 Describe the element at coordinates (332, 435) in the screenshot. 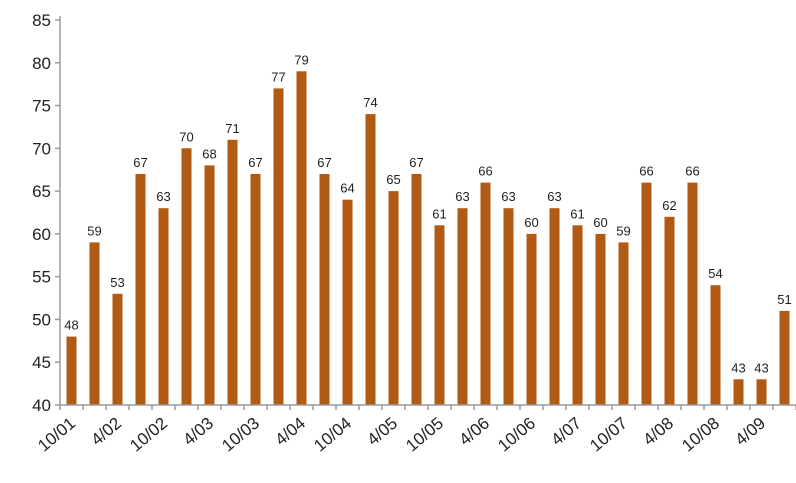

I see `x-tick-label: 10/04` at that location.